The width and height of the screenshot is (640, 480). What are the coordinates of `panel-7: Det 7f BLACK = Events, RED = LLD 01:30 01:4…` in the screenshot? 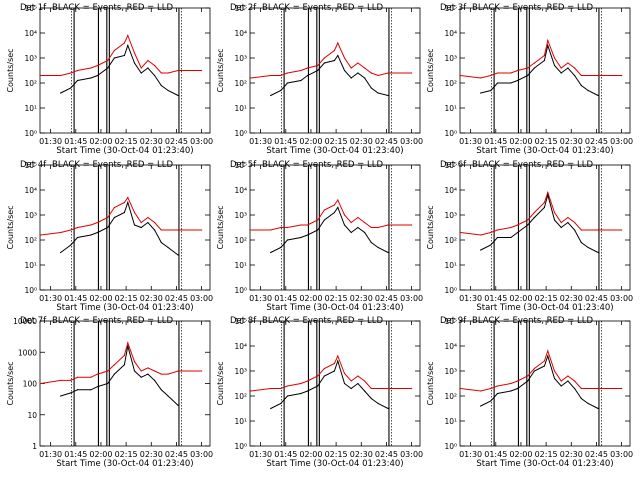 It's located at (109, 392).